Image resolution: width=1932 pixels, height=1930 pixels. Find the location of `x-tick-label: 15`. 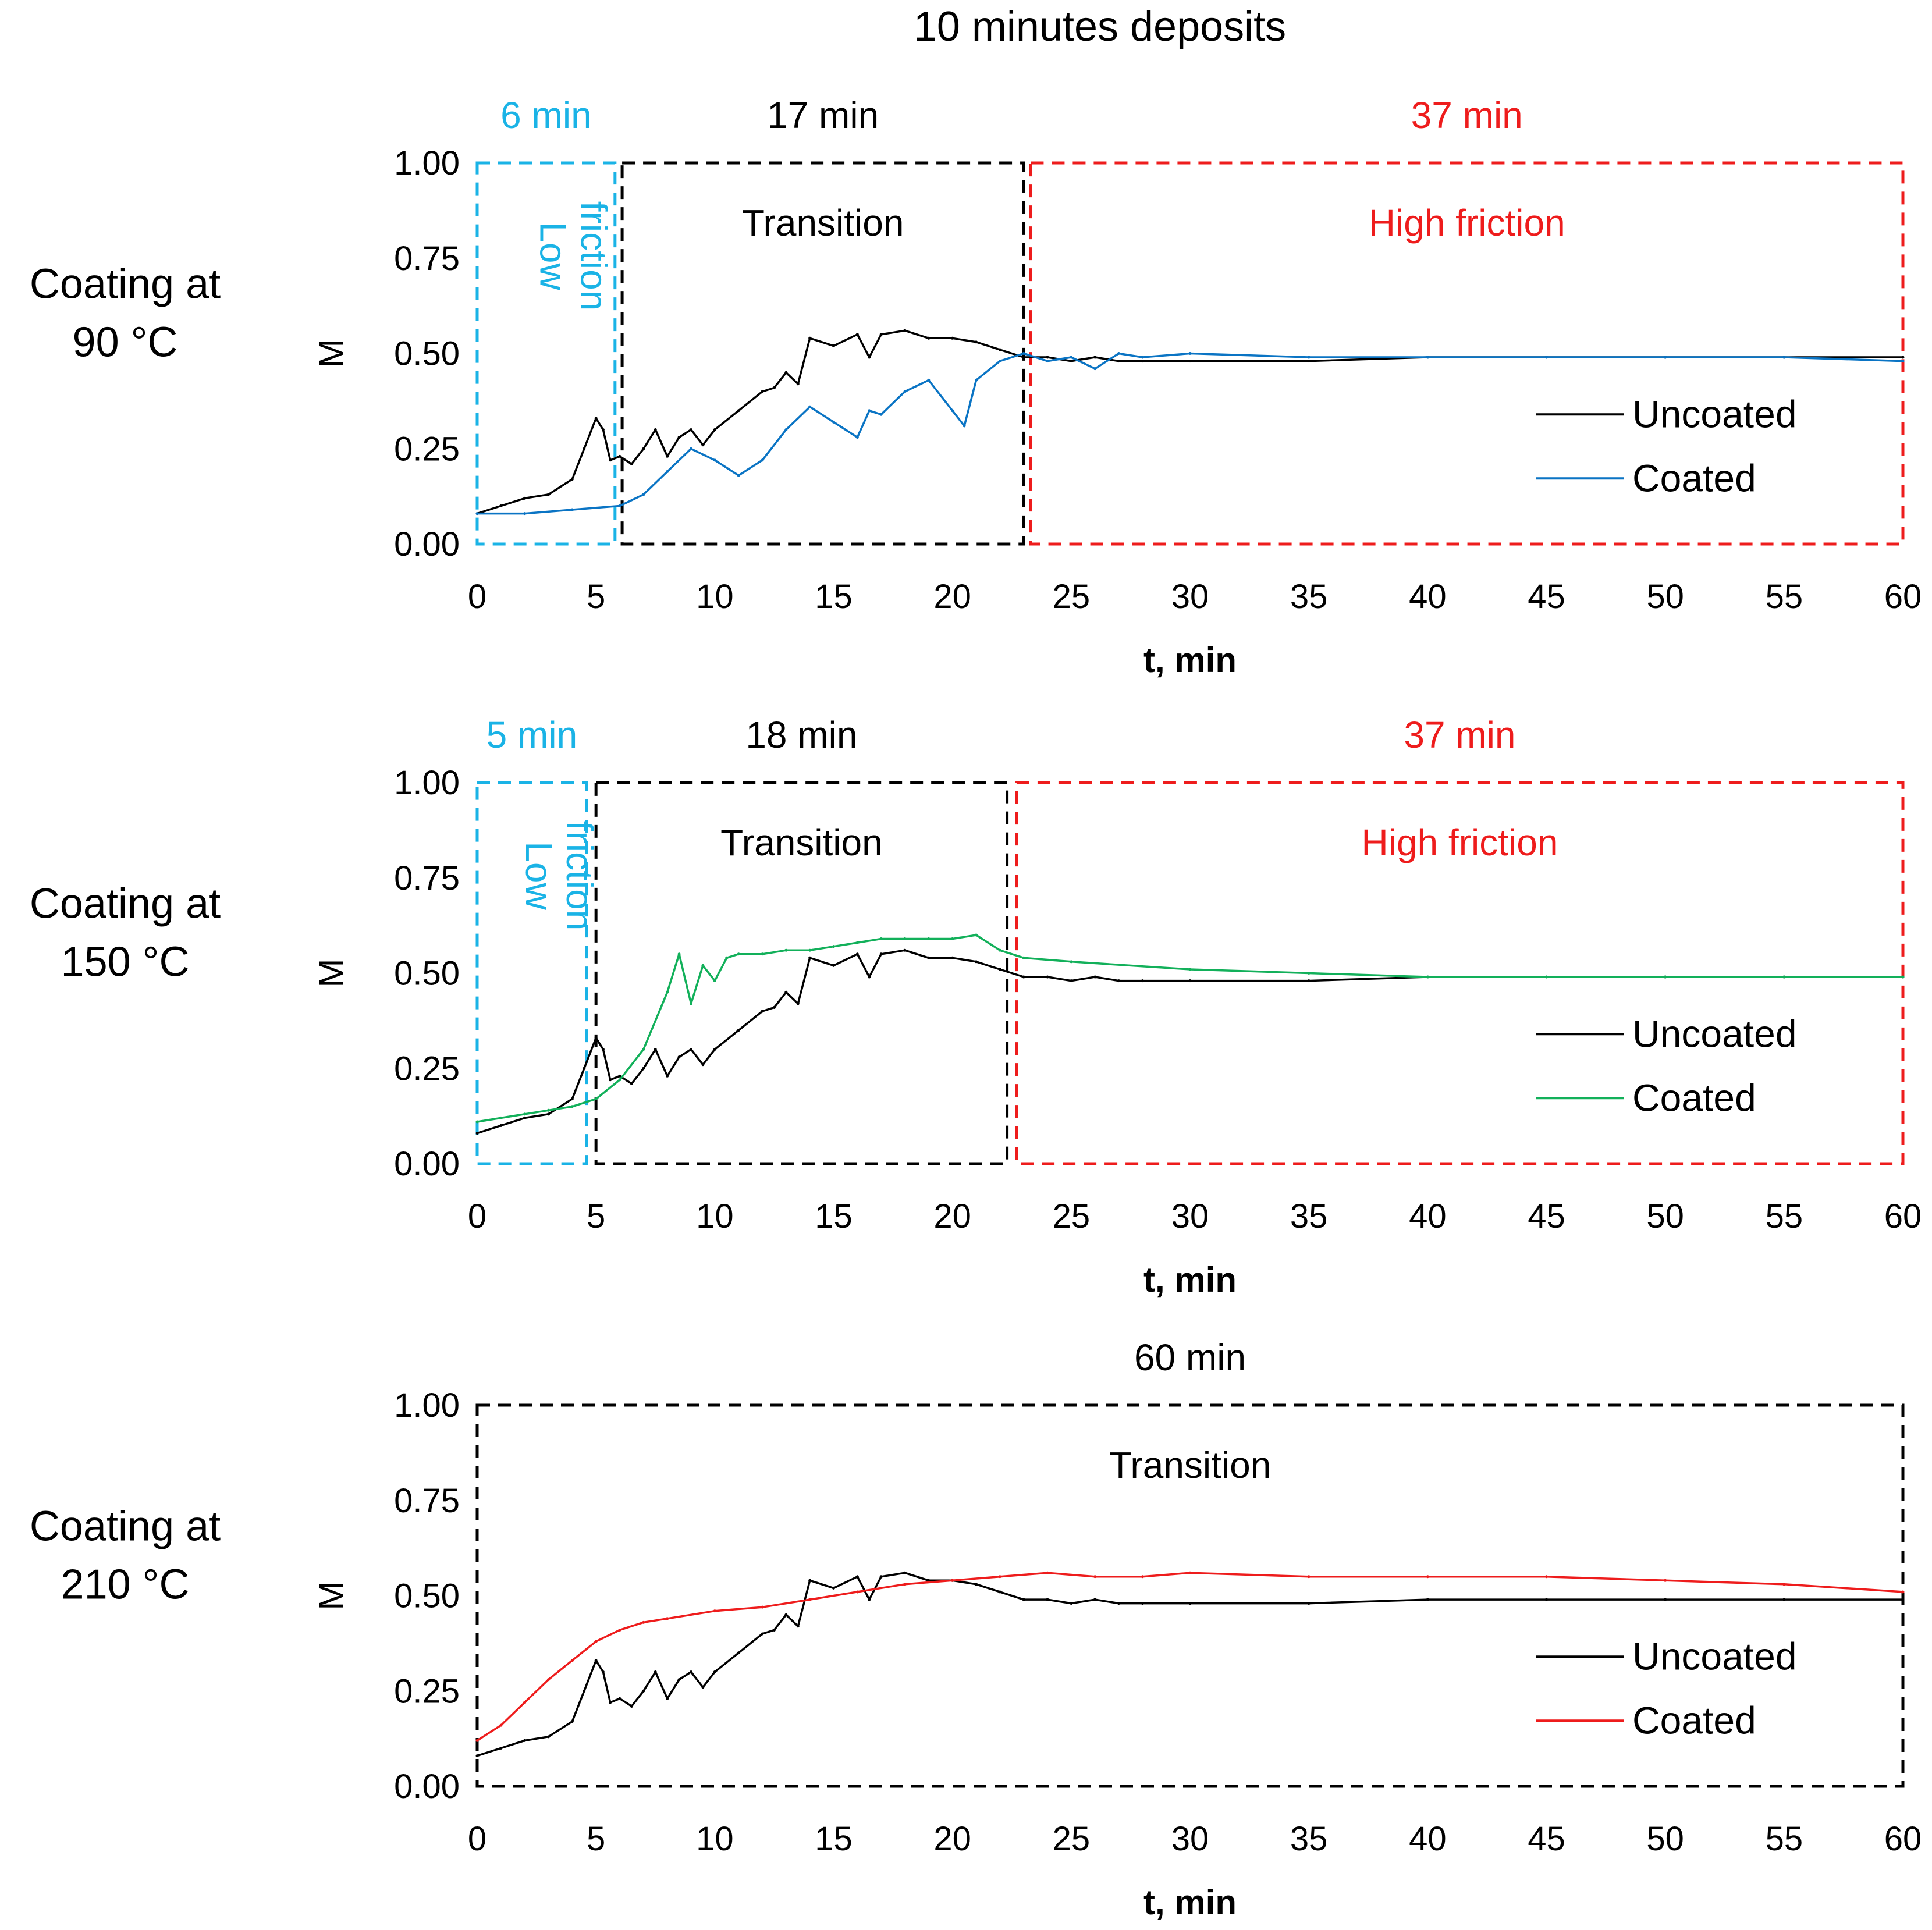

x-tick-label: 15 is located at coordinates (834, 1216).